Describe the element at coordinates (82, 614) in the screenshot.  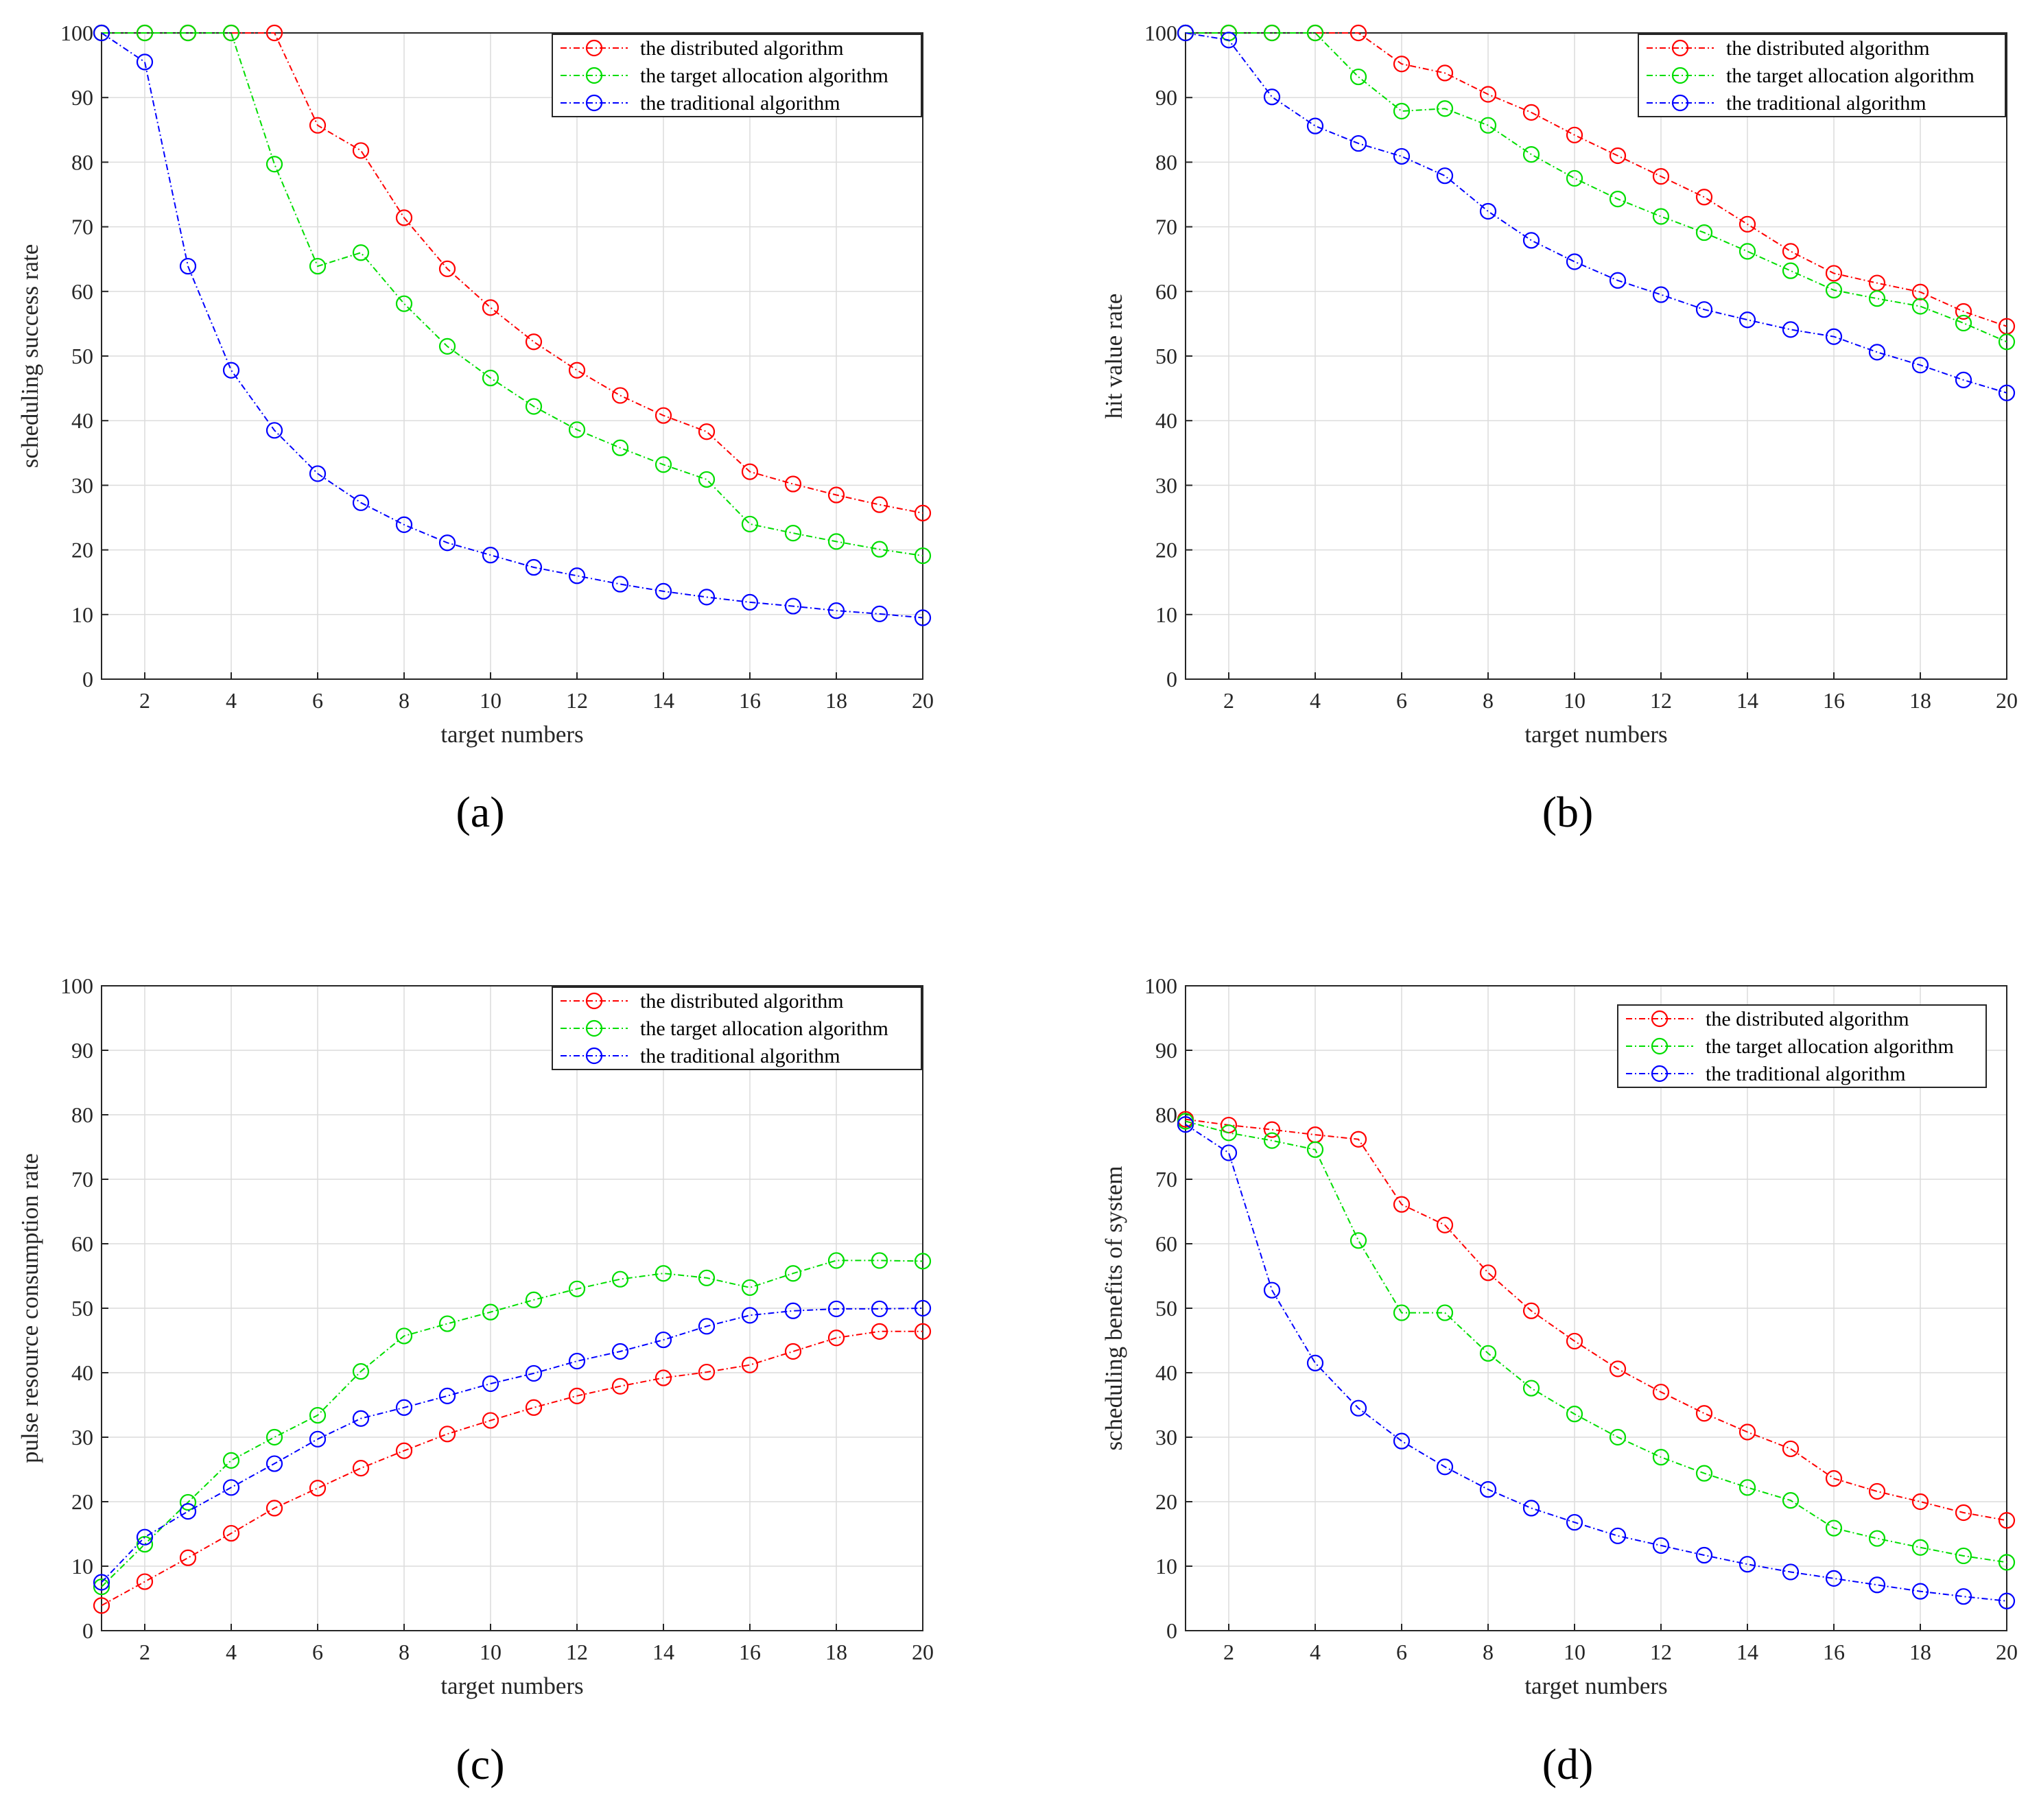
I see `y-tick-label: 10` at that location.